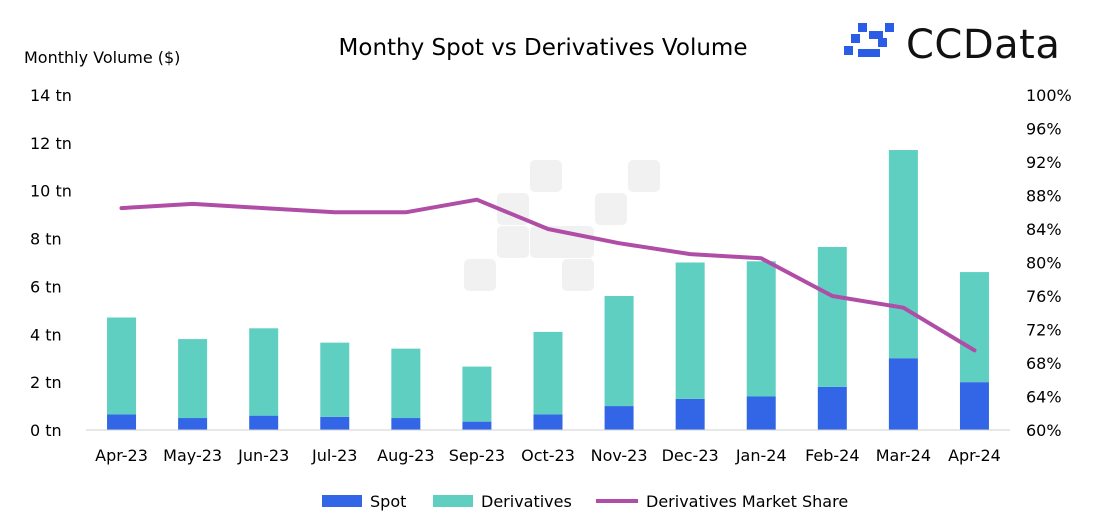  I want to click on x-tick-label: Jan-24, so click(761, 455).